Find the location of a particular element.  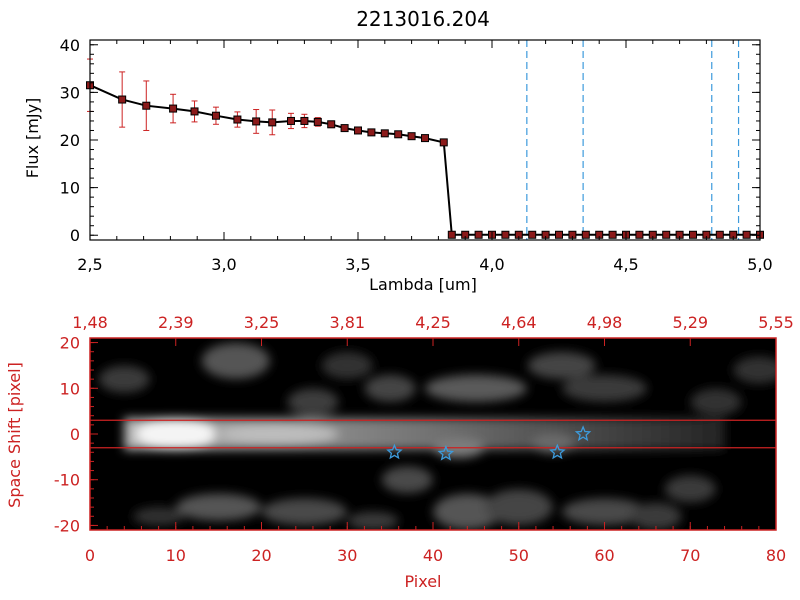

y-tick-label: 30 is located at coordinates (70, 92).